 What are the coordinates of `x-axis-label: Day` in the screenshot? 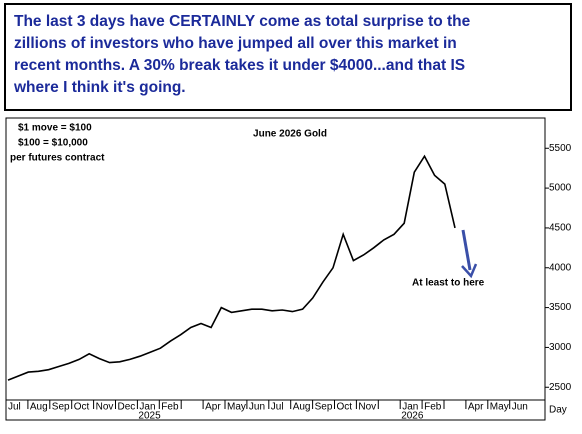 It's located at (558, 410).